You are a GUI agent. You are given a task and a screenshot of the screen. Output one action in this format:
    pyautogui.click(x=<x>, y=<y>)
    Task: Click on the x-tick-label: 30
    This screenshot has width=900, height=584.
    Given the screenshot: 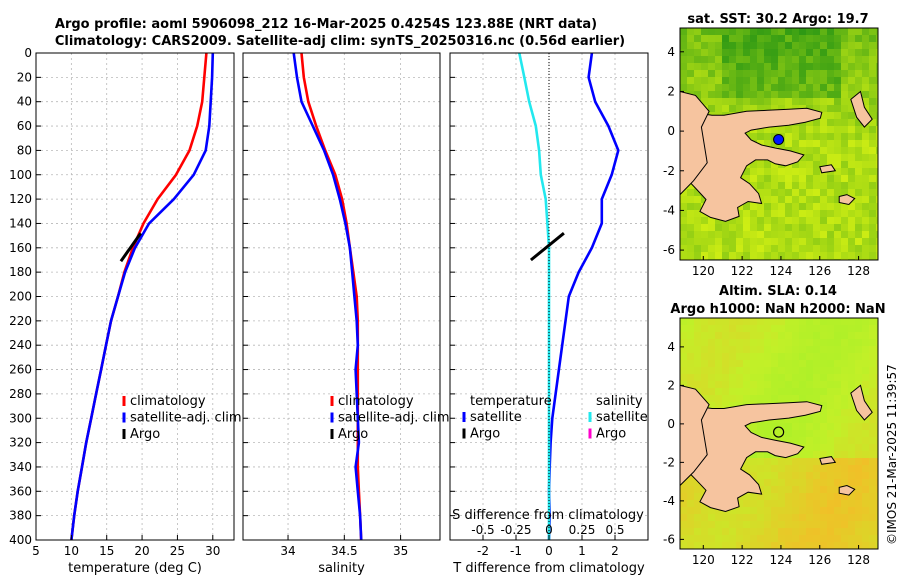 What is the action you would take?
    pyautogui.click(x=212, y=551)
    